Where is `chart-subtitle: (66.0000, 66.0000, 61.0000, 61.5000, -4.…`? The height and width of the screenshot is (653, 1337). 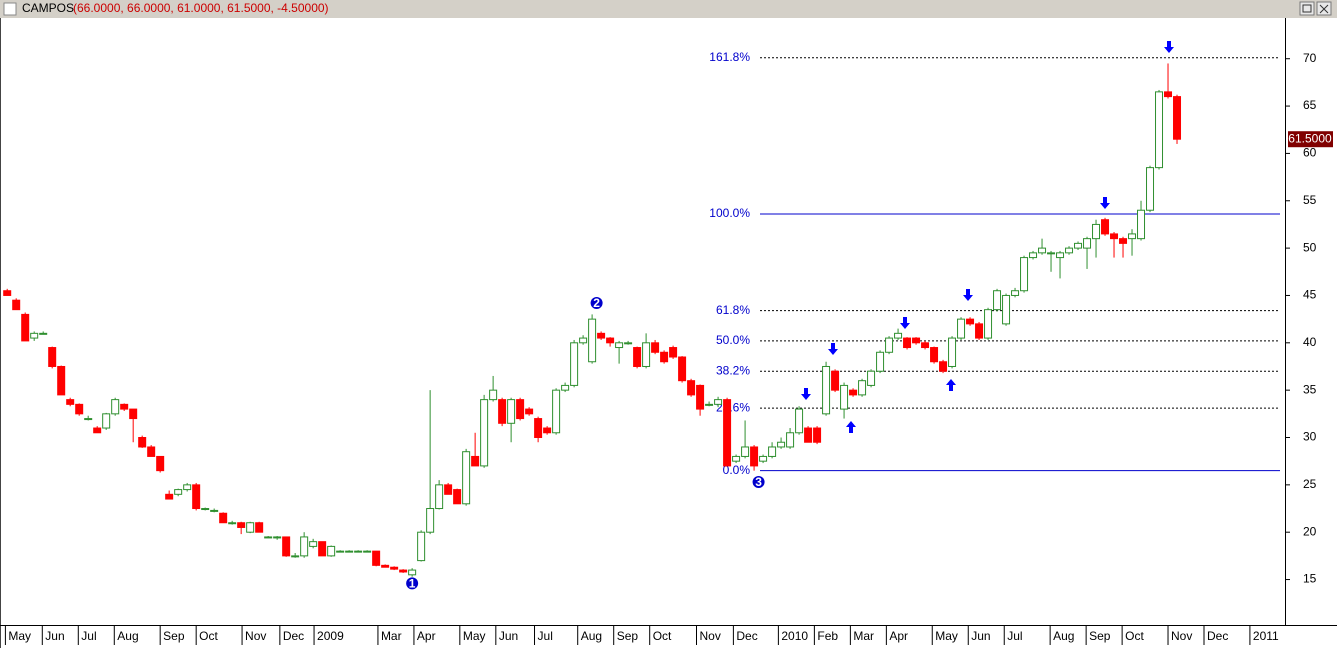
chart-subtitle: (66.0000, 66.0000, 61.0000, 61.5000, -4.… is located at coordinates (201, 8).